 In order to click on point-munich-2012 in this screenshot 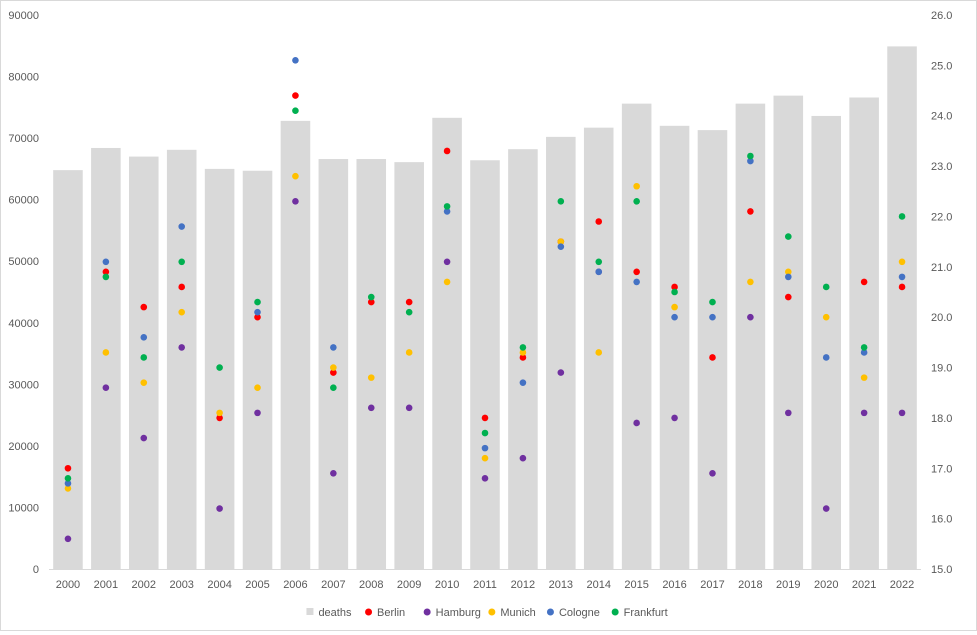, I will do `click(523, 352)`.